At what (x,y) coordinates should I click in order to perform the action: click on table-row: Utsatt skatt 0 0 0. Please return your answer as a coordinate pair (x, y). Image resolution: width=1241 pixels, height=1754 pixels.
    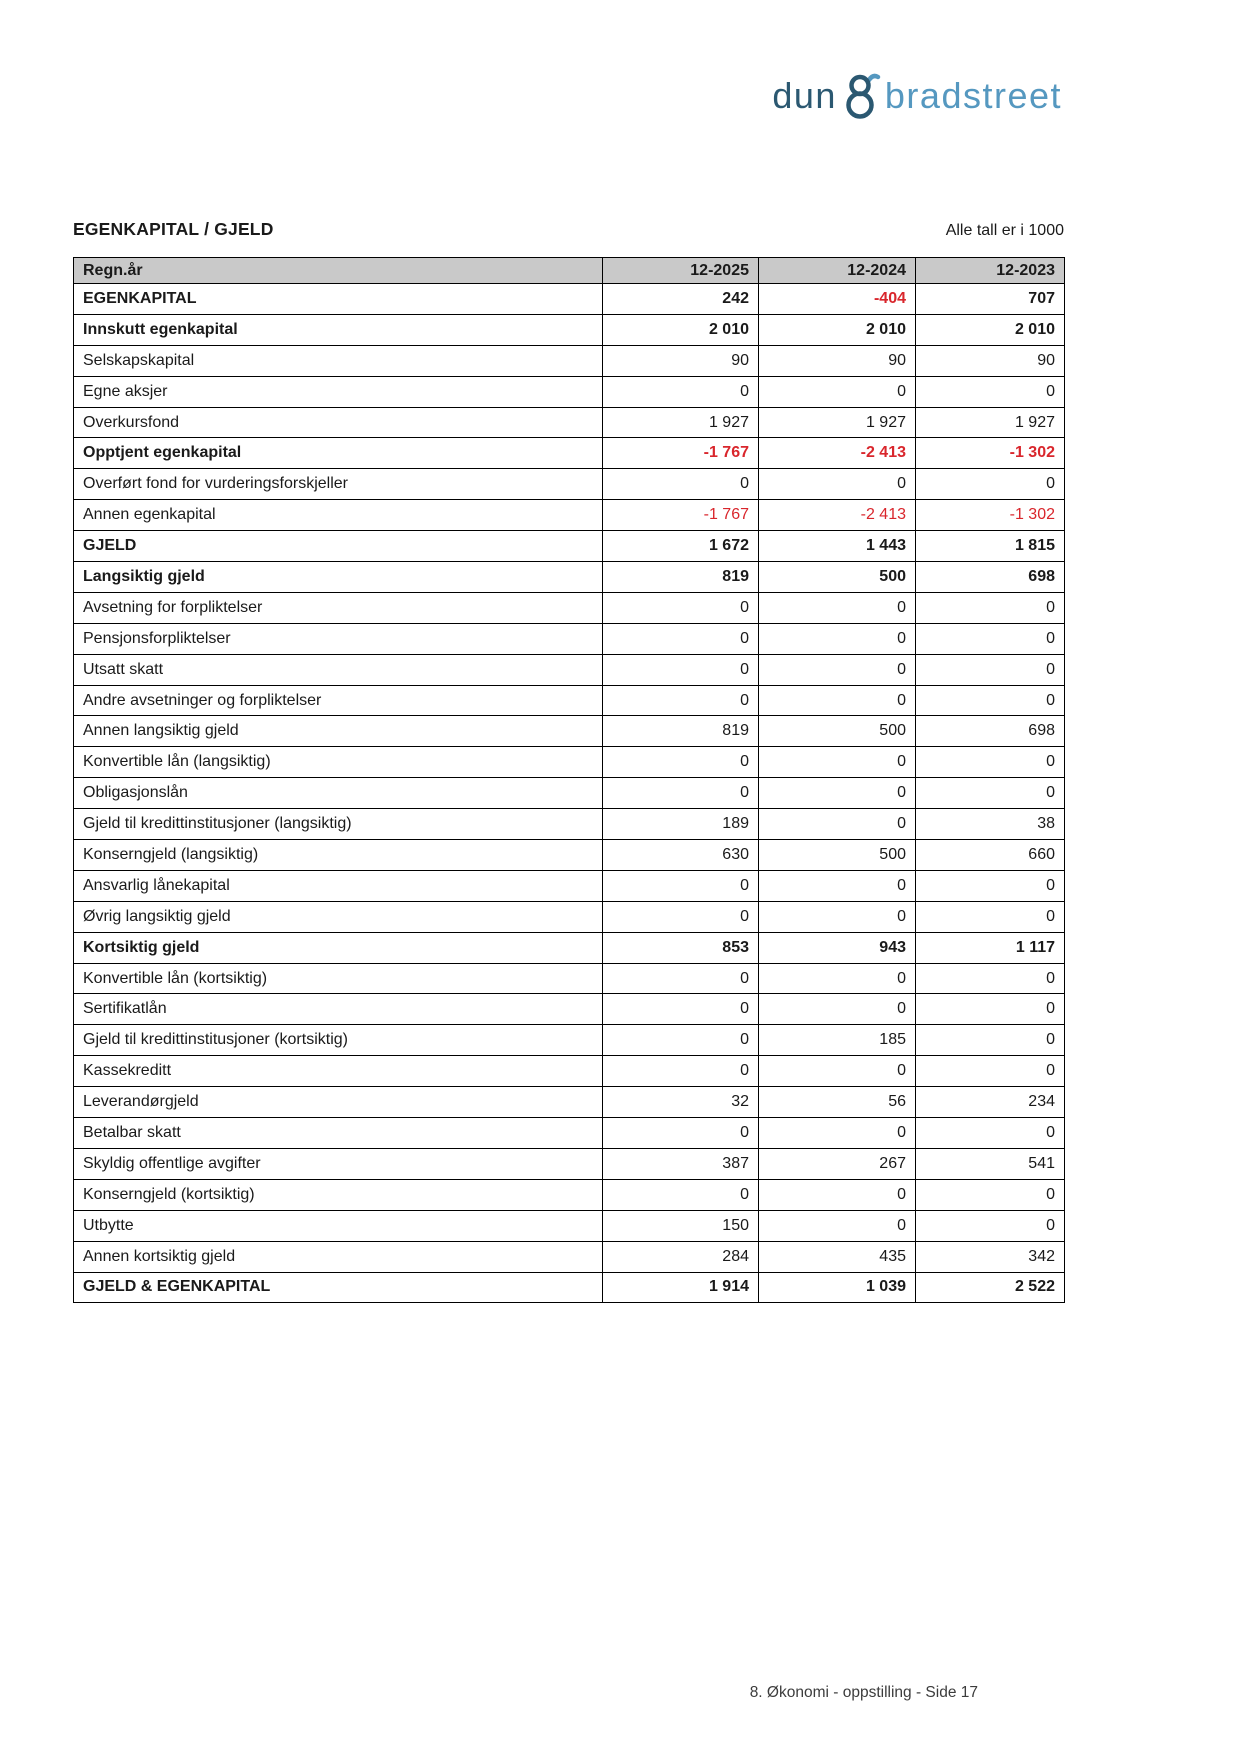
    Looking at the image, I should click on (569, 669).